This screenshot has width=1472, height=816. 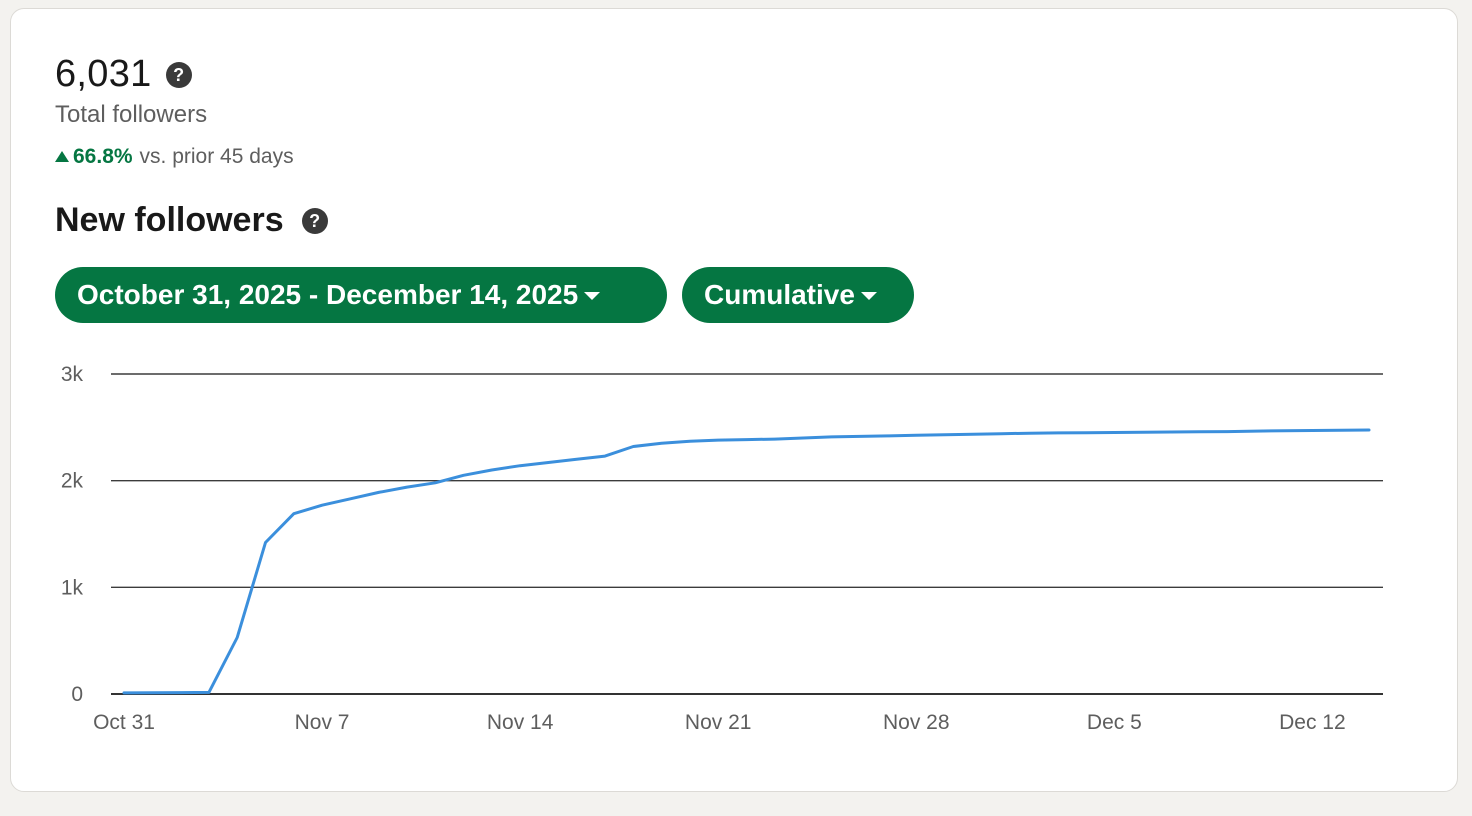 I want to click on follower-change: 66.8% vs. prior 45 days, so click(x=174, y=157).